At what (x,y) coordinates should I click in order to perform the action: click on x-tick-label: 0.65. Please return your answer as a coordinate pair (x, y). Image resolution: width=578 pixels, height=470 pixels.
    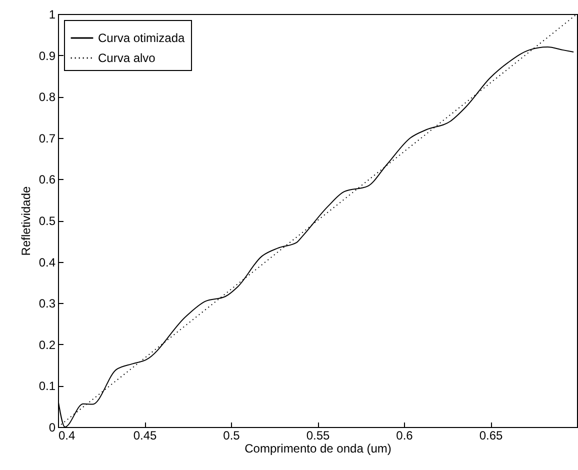
    Looking at the image, I should click on (491, 435).